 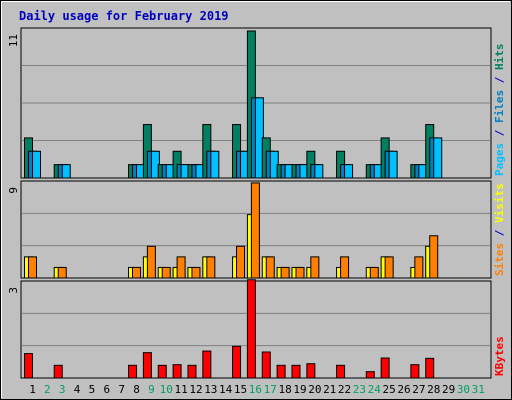 What do you see at coordinates (433, 389) in the screenshot?
I see `x-tick-label-day-28: 28` at bounding box center [433, 389].